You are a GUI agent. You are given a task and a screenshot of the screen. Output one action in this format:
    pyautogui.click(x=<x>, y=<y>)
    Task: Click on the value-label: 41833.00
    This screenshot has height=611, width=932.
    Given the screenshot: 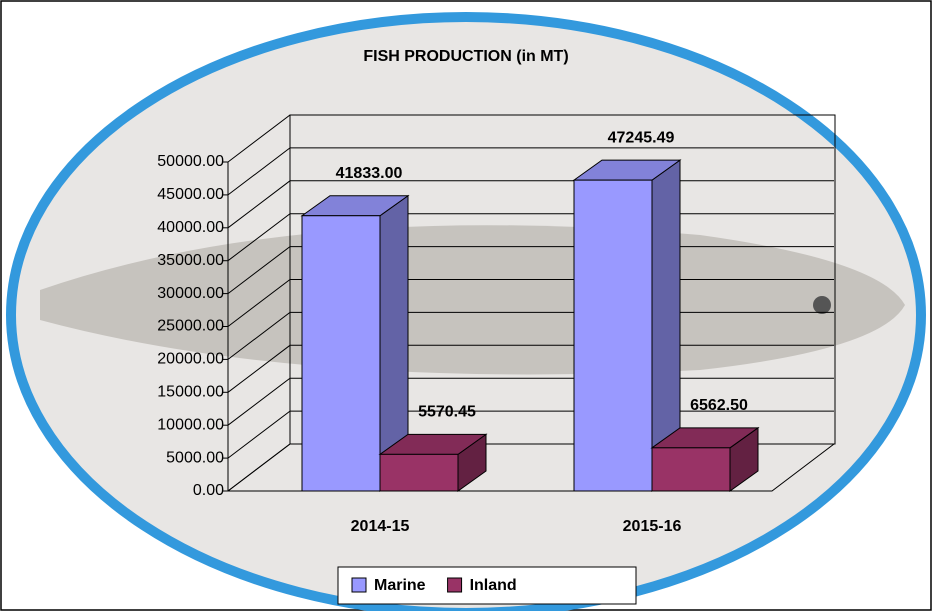 What is the action you would take?
    pyautogui.click(x=369, y=173)
    